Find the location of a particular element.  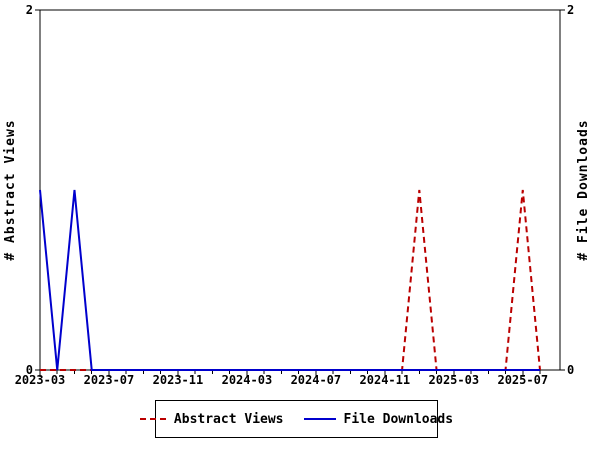

y-axis-left-tick-label: 2 is located at coordinates (29, 10).